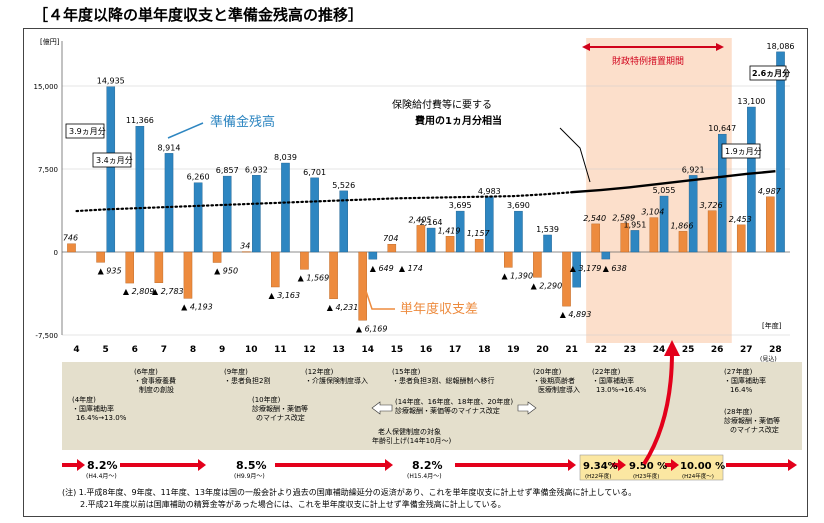 The width and height of the screenshot is (824, 523). I want to click on reserve-data-label: 6,857, so click(227, 170).